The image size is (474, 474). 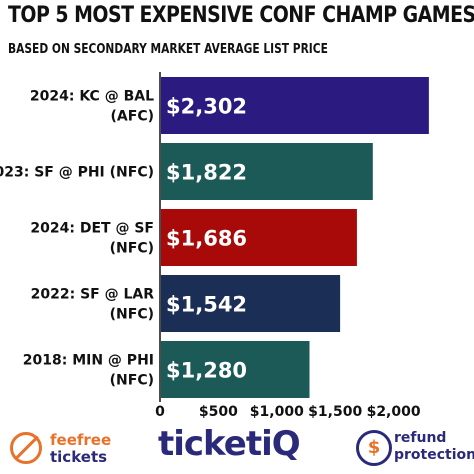 I want to click on x-tick-label-4: $2,000, so click(x=394, y=412).